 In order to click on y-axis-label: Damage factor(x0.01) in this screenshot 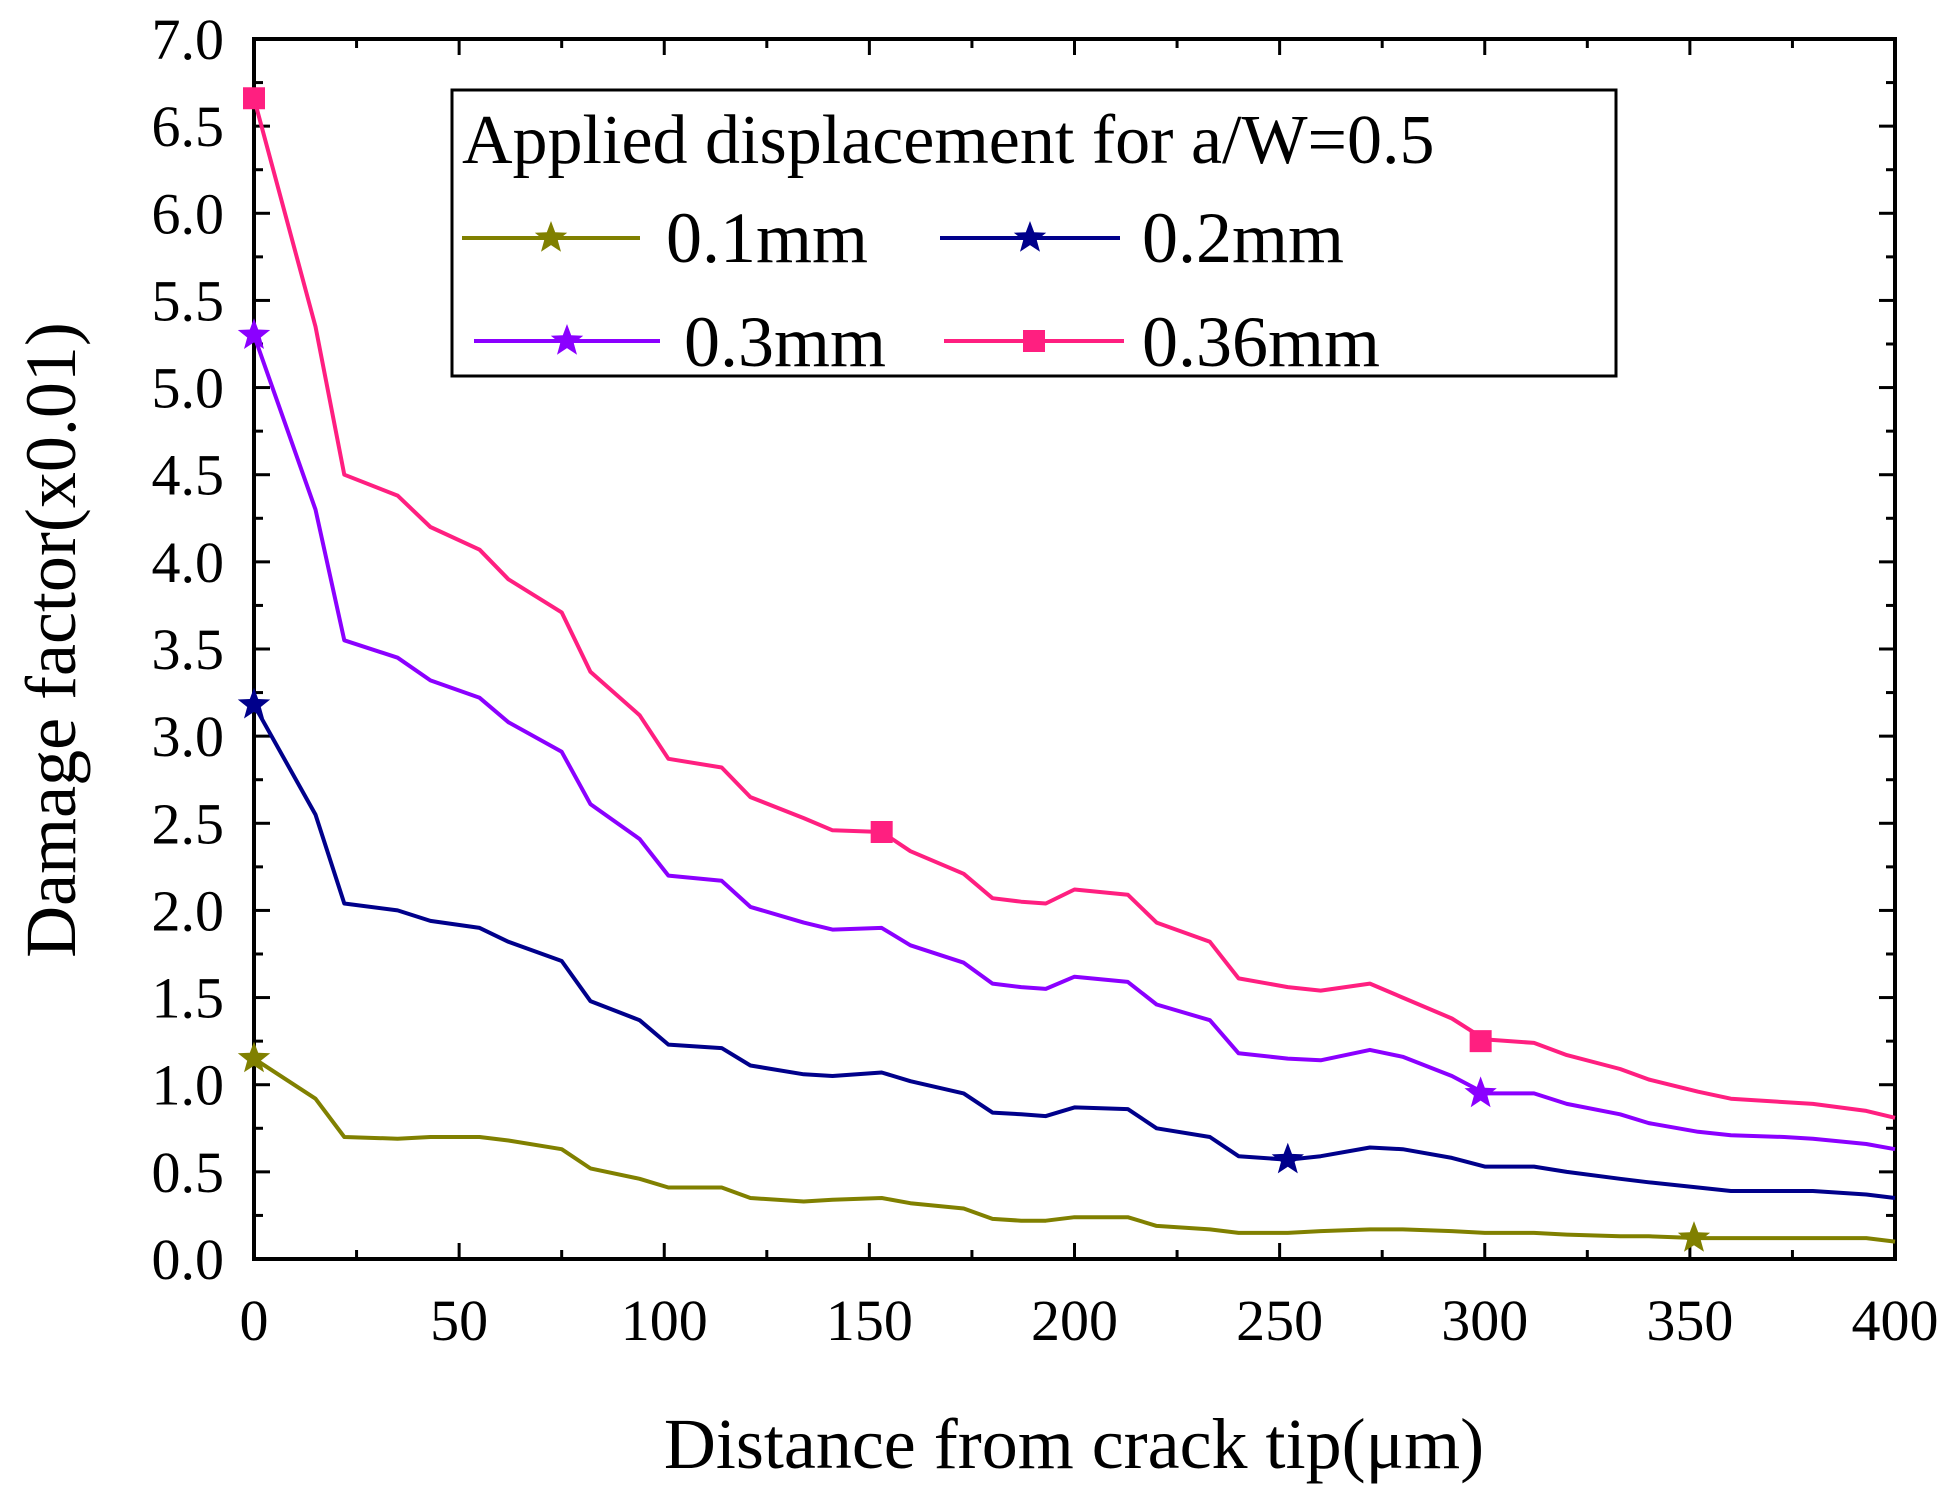, I will do `click(51, 640)`.